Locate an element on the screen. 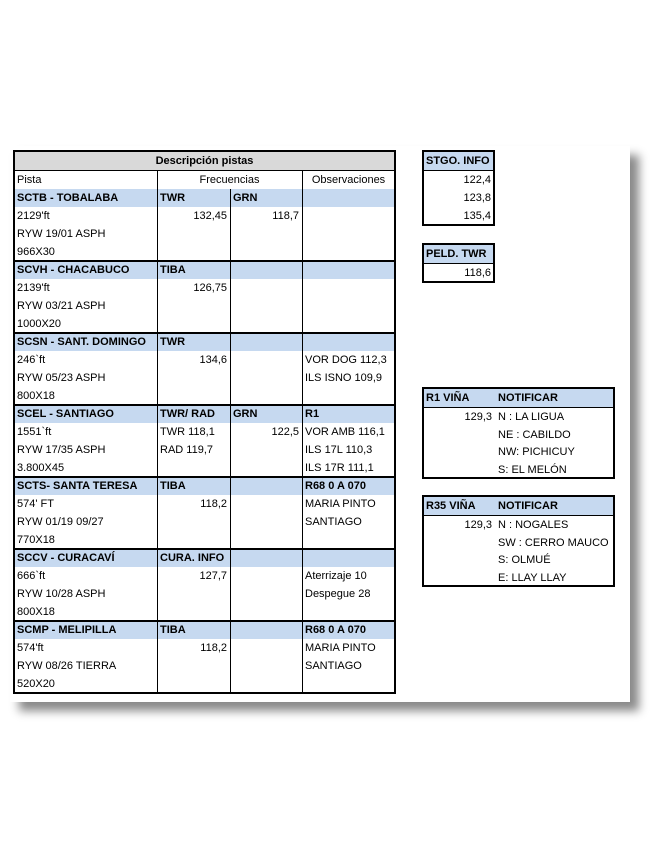 This screenshot has height=868, width=651. notify-item: N : NOGALES is located at coordinates (533, 525).